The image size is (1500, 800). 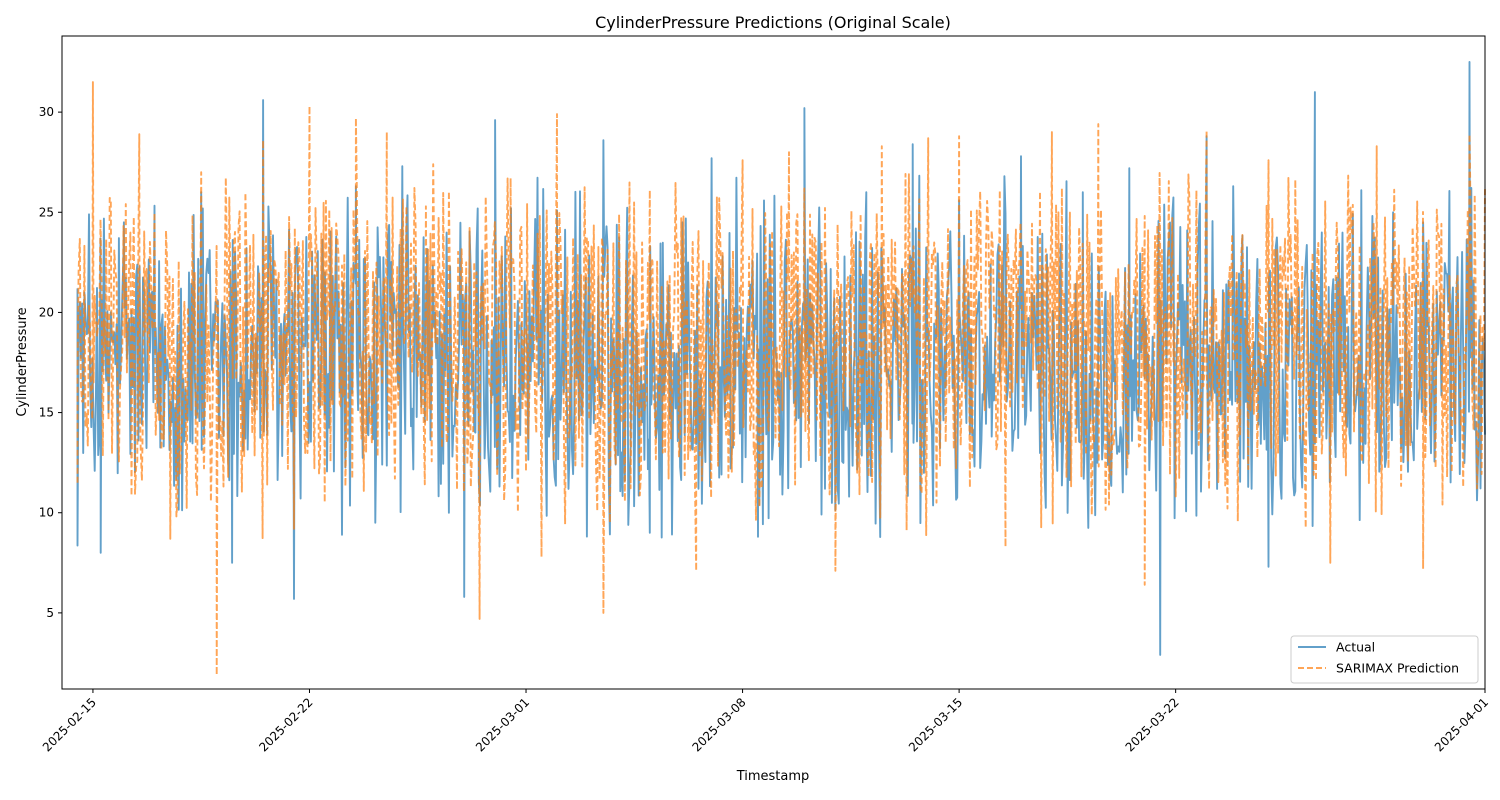 I want to click on legend-label-sarimax-prediction: SARIMAX Prediction, so click(x=1397, y=668).